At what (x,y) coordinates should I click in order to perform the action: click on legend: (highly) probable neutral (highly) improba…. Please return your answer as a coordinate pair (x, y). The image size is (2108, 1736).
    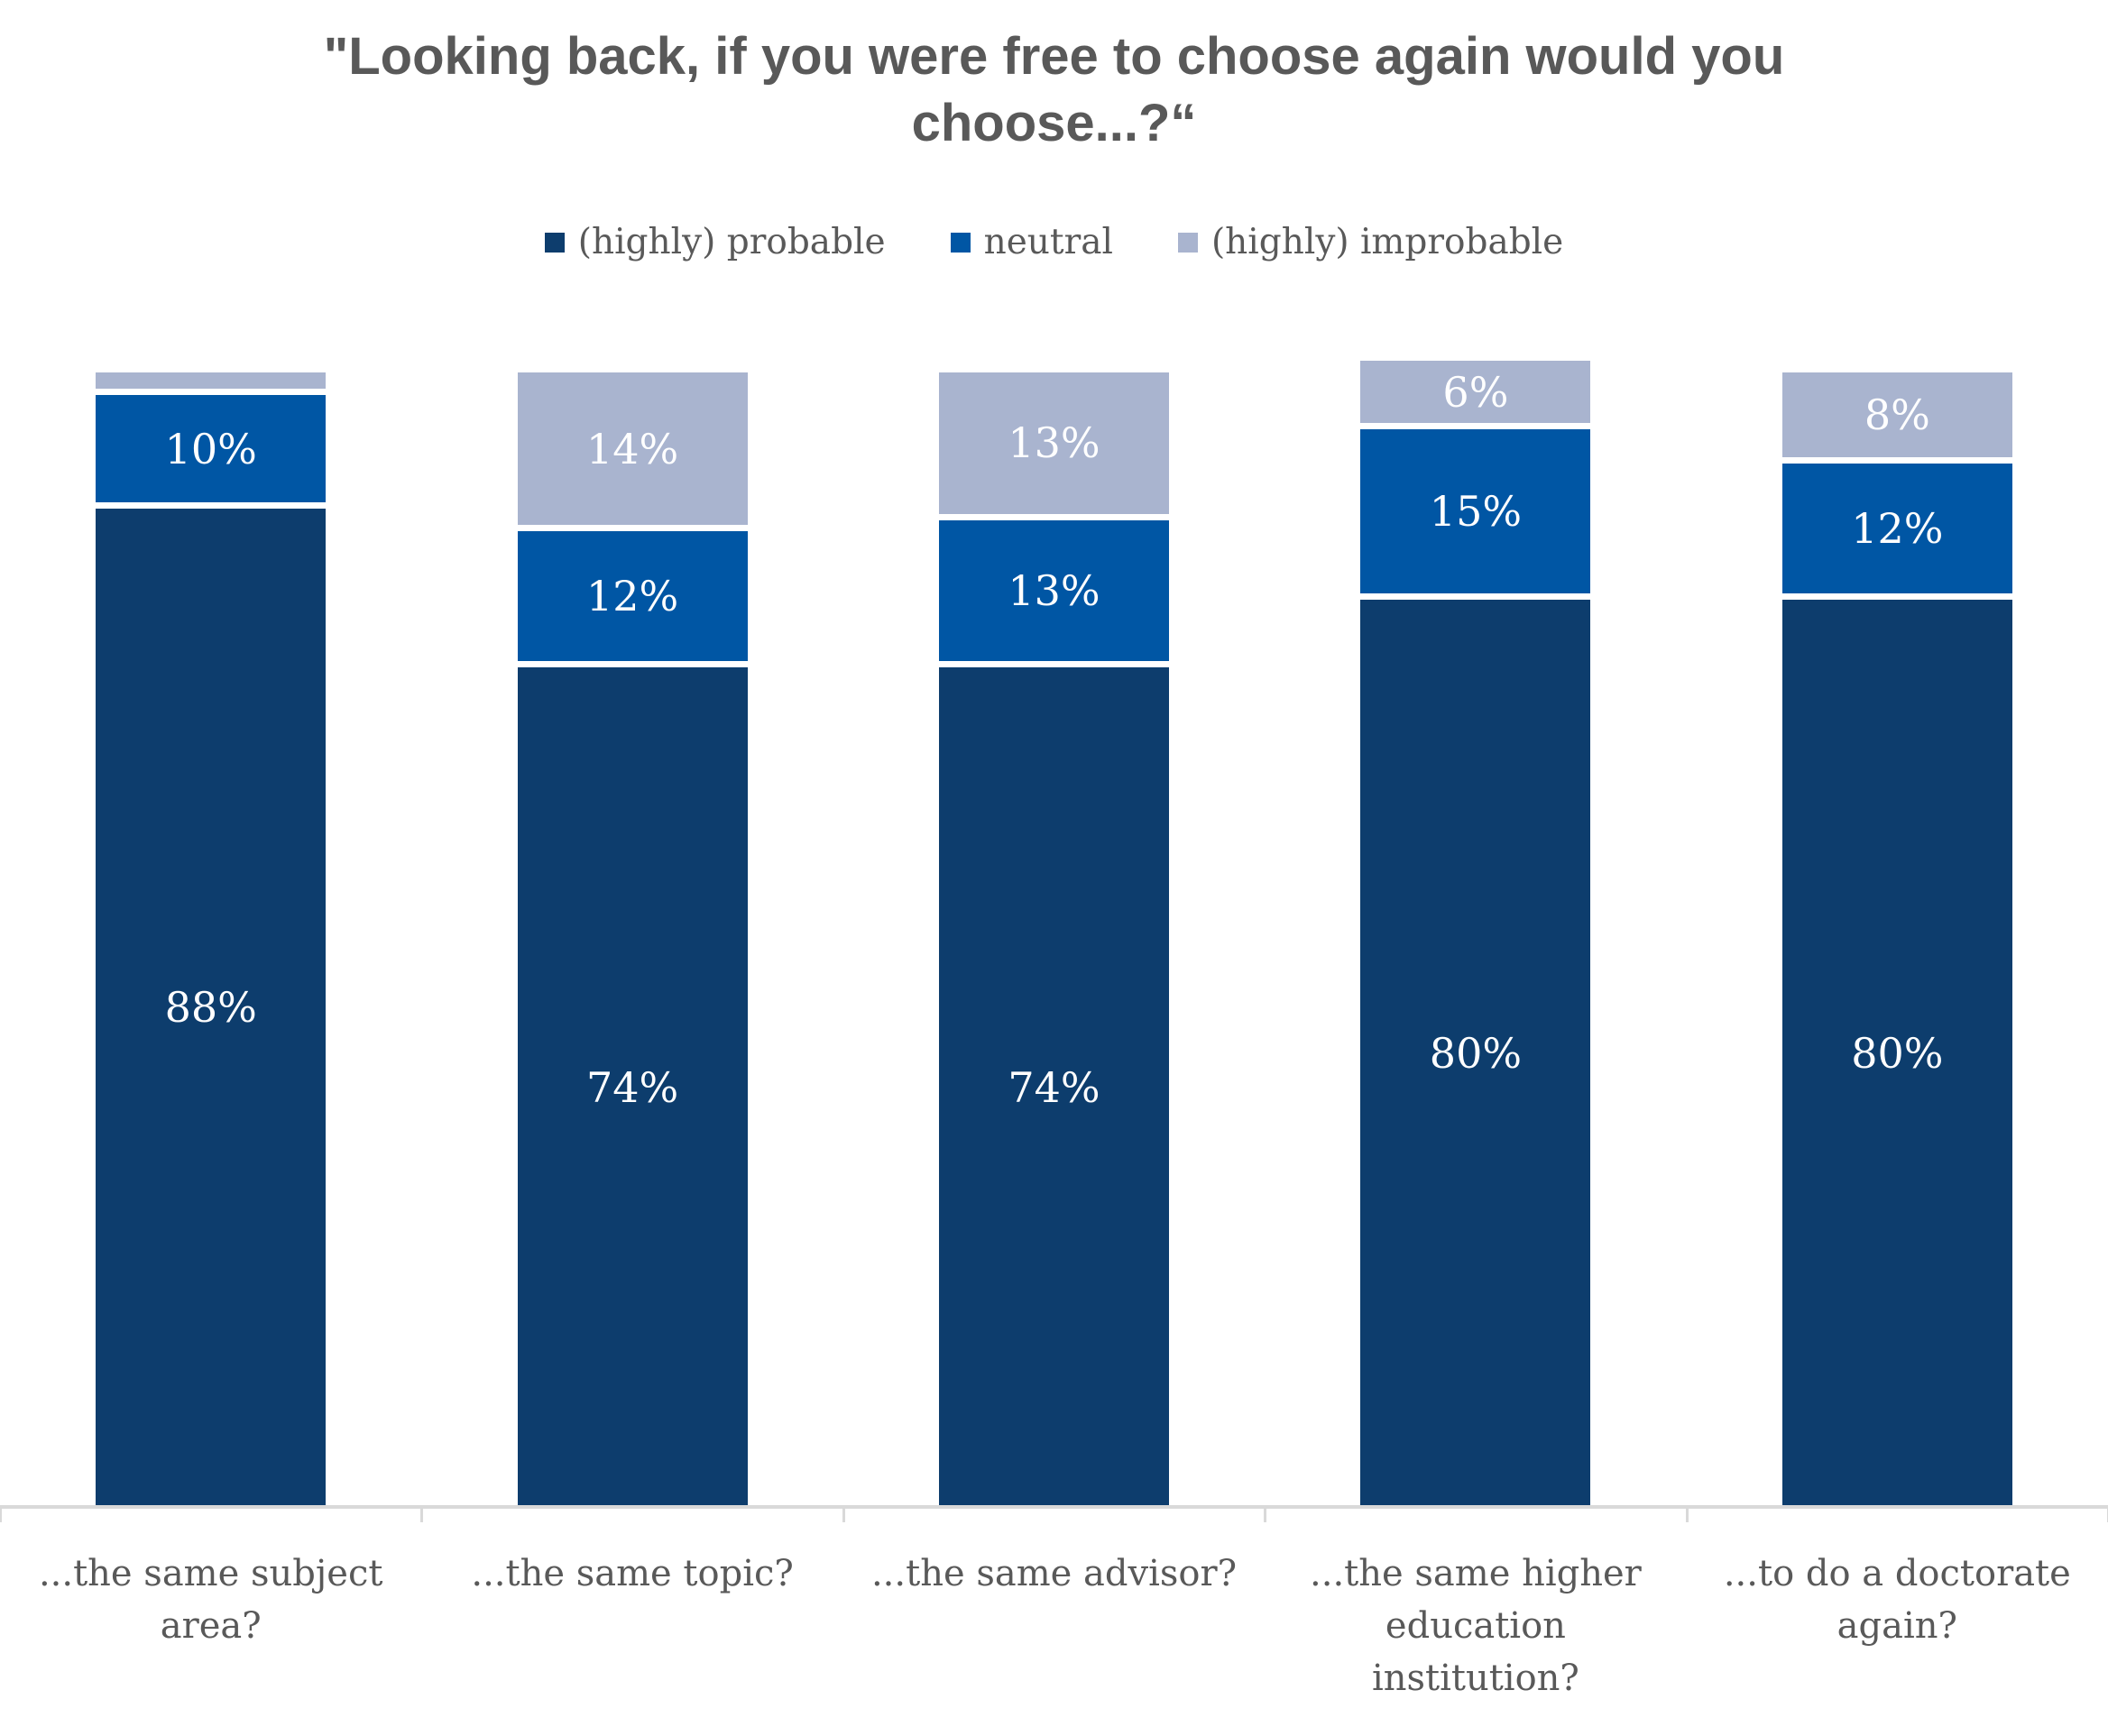
    Looking at the image, I should click on (1054, 242).